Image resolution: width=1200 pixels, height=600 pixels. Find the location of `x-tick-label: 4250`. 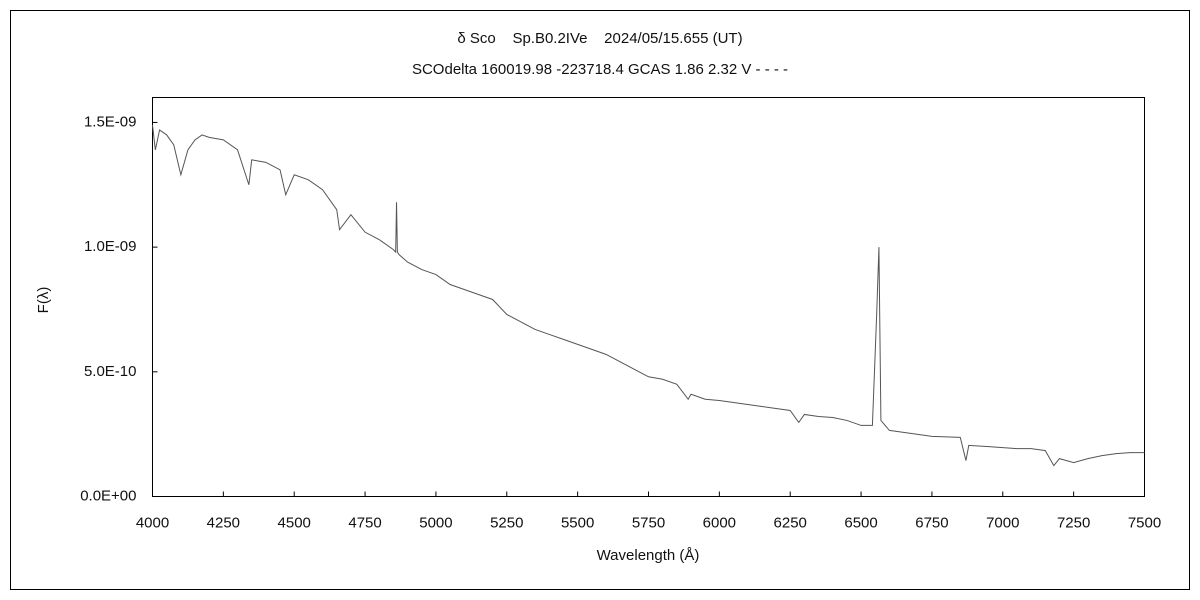

x-tick-label: 4250 is located at coordinates (223, 522).